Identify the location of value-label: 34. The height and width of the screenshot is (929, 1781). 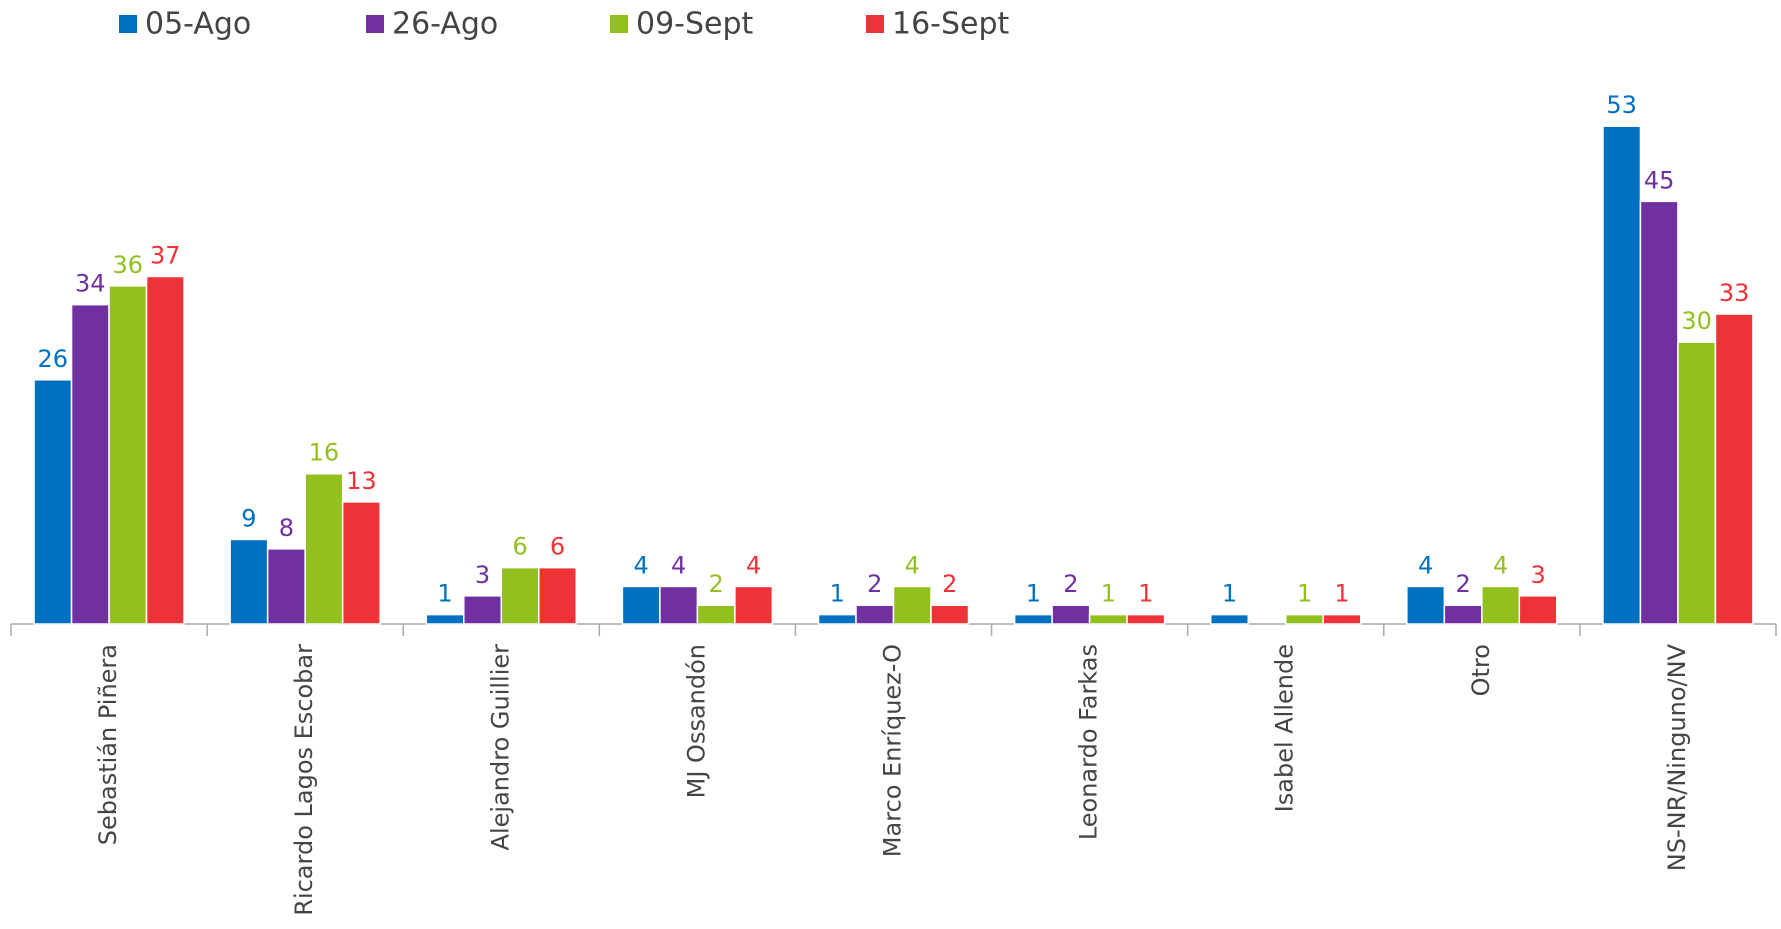
(90, 284).